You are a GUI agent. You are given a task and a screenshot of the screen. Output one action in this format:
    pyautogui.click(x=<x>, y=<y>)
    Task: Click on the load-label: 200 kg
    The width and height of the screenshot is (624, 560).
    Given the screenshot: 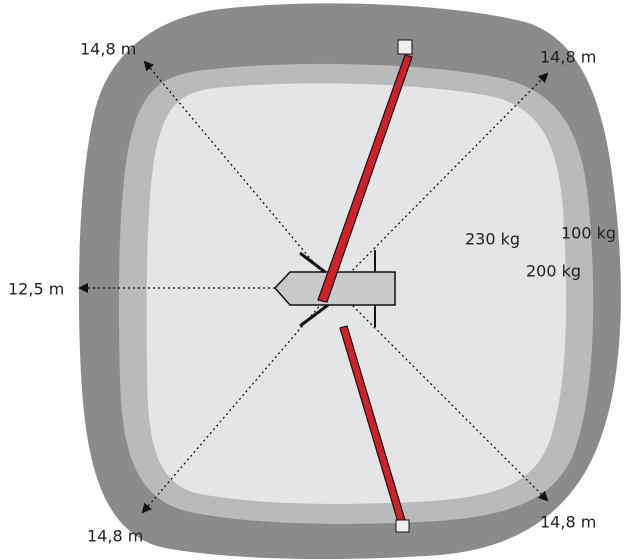 What is the action you would take?
    pyautogui.click(x=553, y=271)
    